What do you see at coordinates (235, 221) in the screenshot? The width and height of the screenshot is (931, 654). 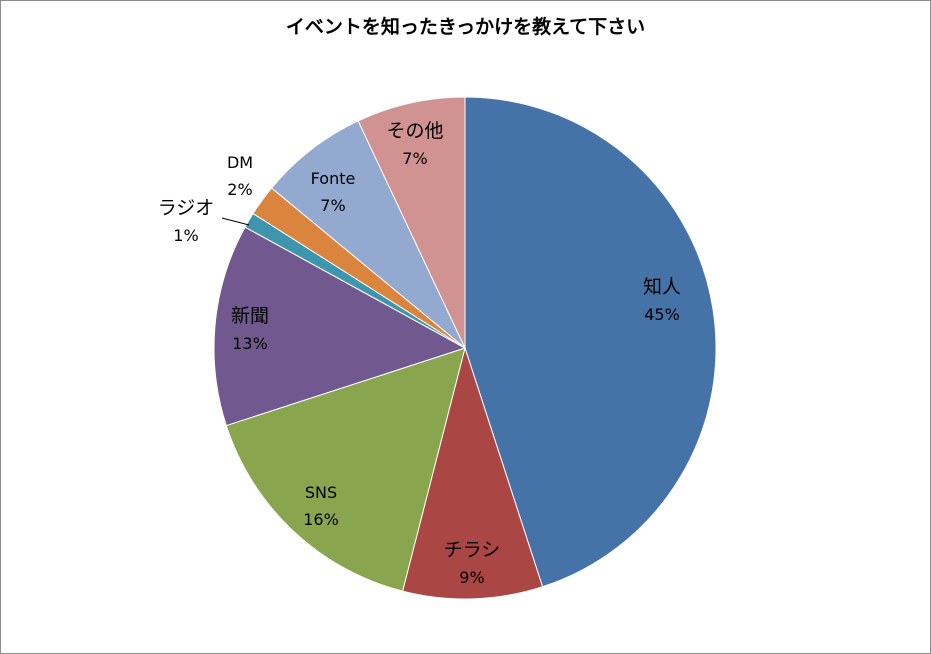 I see `leader-line` at bounding box center [235, 221].